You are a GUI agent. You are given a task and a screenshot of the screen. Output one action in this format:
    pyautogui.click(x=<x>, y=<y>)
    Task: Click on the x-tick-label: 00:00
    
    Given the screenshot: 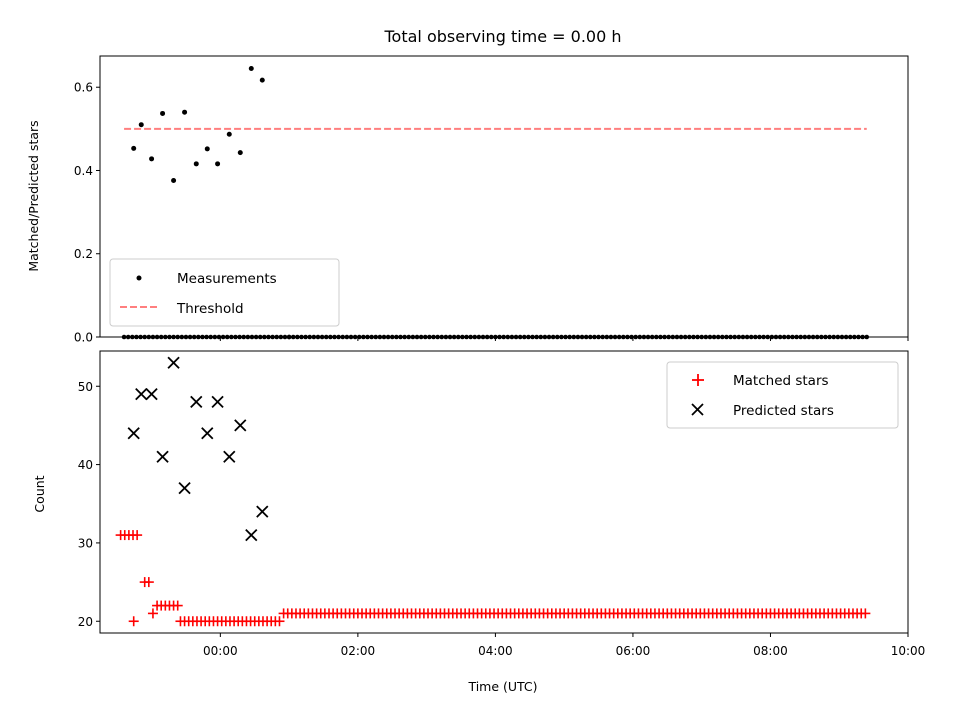 What is the action you would take?
    pyautogui.click(x=220, y=651)
    